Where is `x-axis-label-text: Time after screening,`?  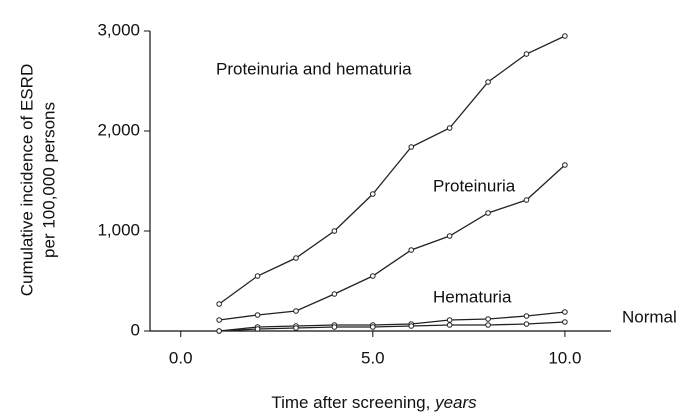
x-axis-label-text: Time after screening, is located at coordinates (350, 402).